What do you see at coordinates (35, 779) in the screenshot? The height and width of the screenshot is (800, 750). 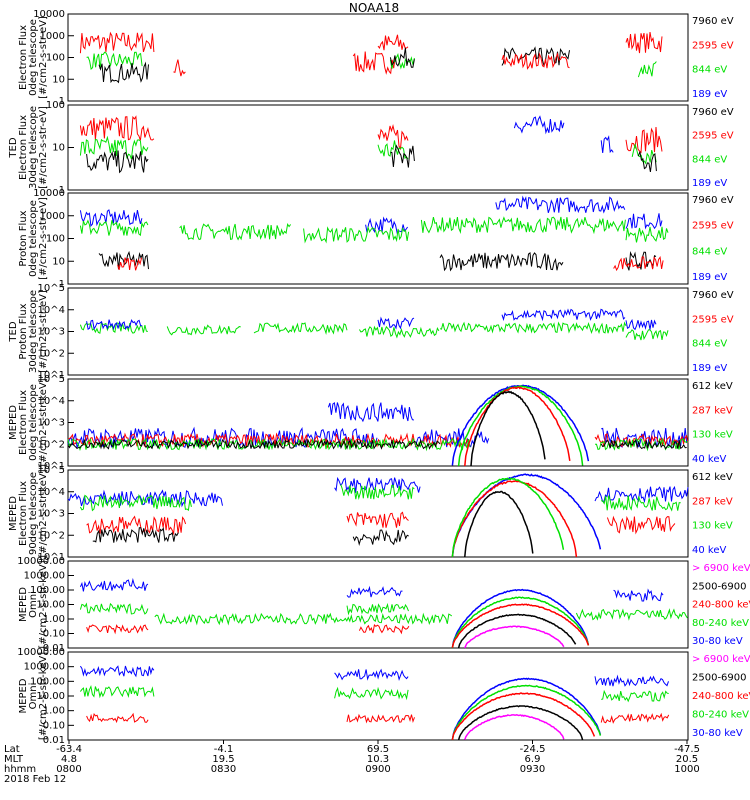 I see `footer-row-label: 2018 Feb 12` at bounding box center [35, 779].